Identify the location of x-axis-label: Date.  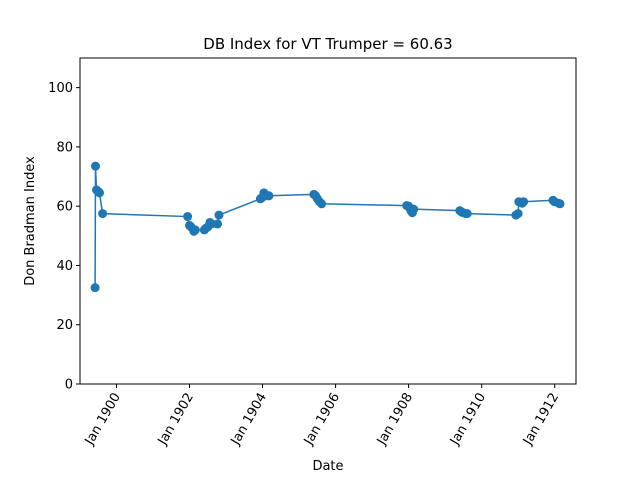
(327, 466).